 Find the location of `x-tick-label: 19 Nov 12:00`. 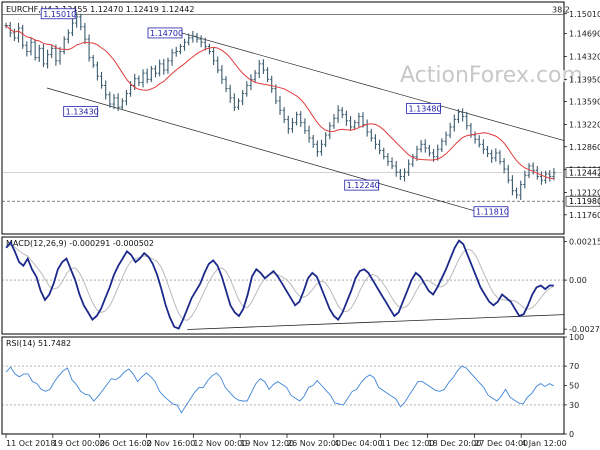

x-tick-label: 19 Nov 12:00 is located at coordinates (267, 443).